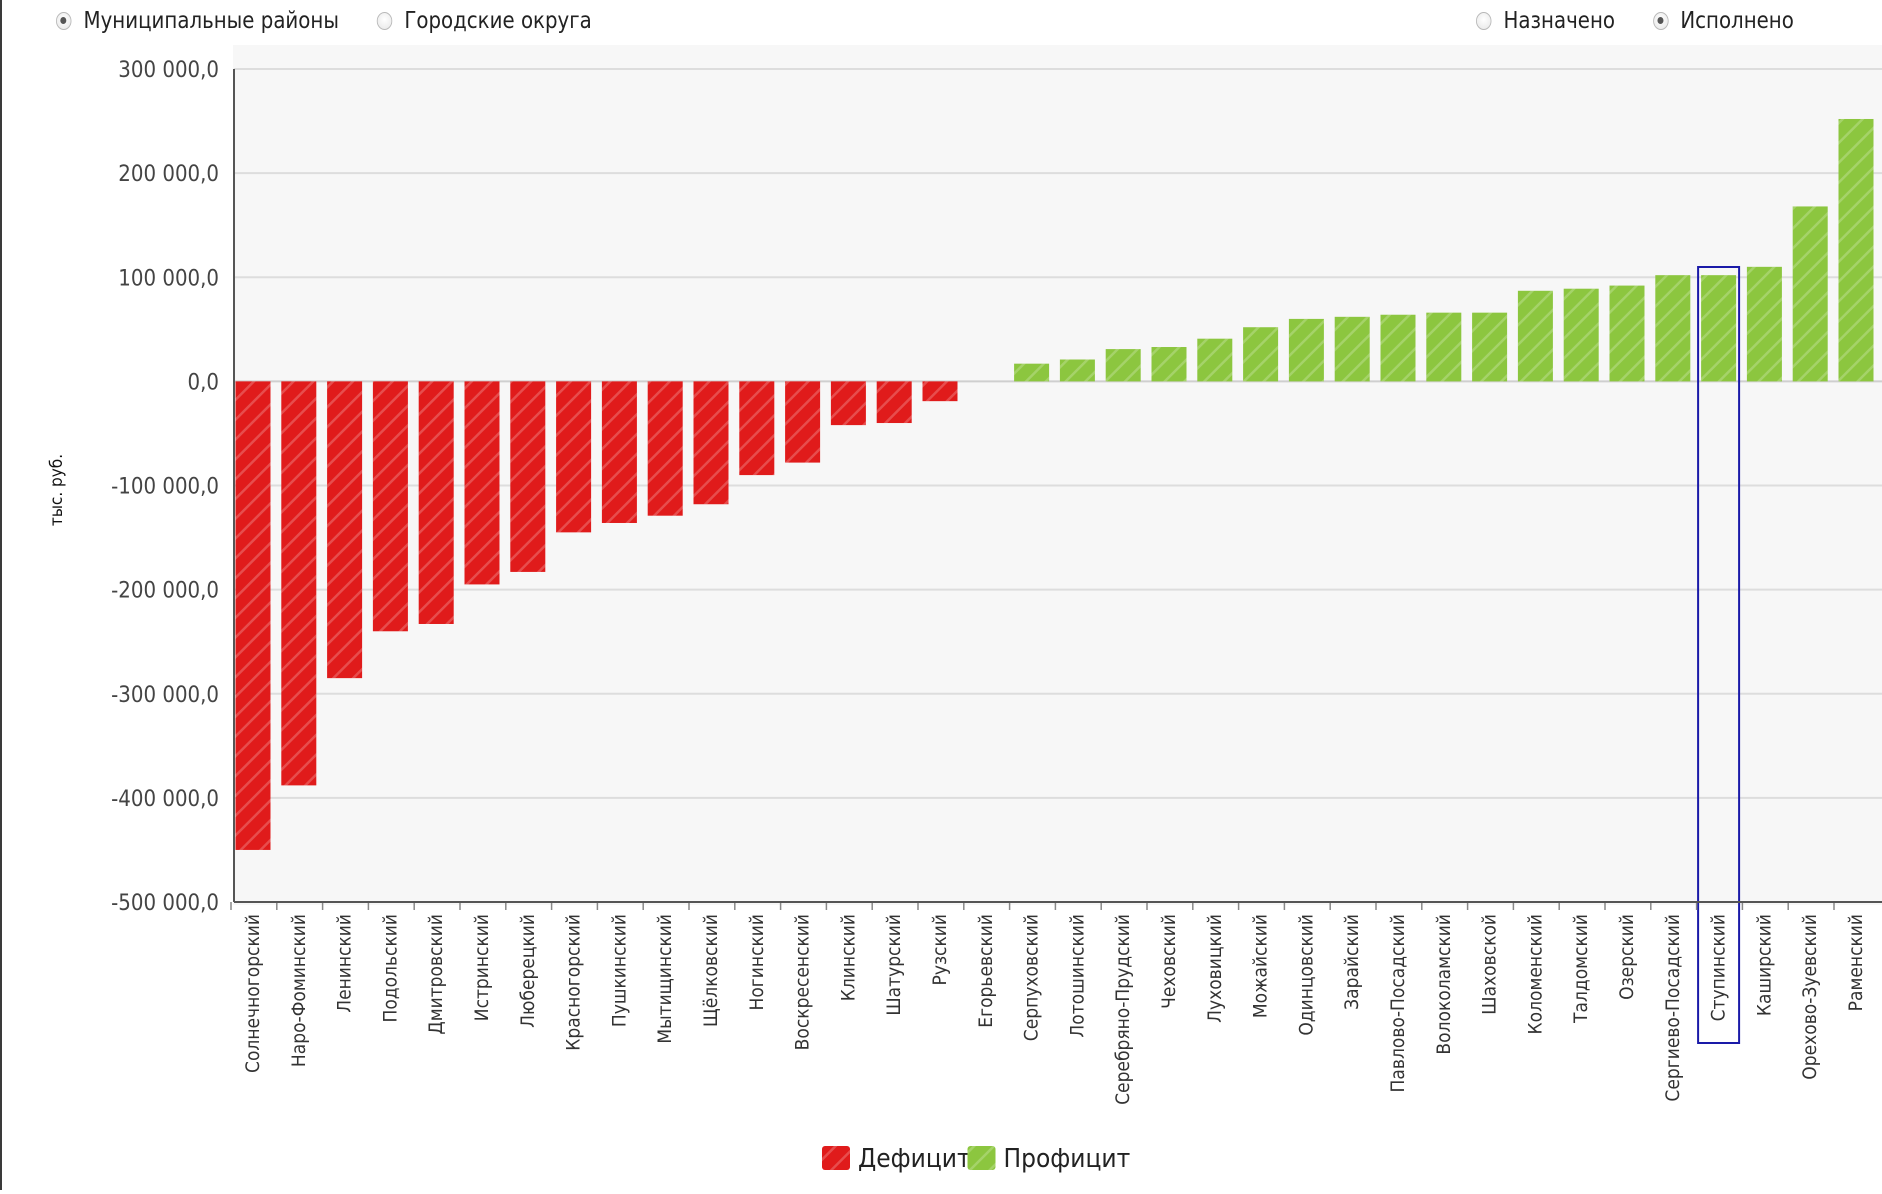 The image size is (1882, 1194). Describe the element at coordinates (528, 971) in the screenshot. I see `x-category-label: Люберецкий` at that location.